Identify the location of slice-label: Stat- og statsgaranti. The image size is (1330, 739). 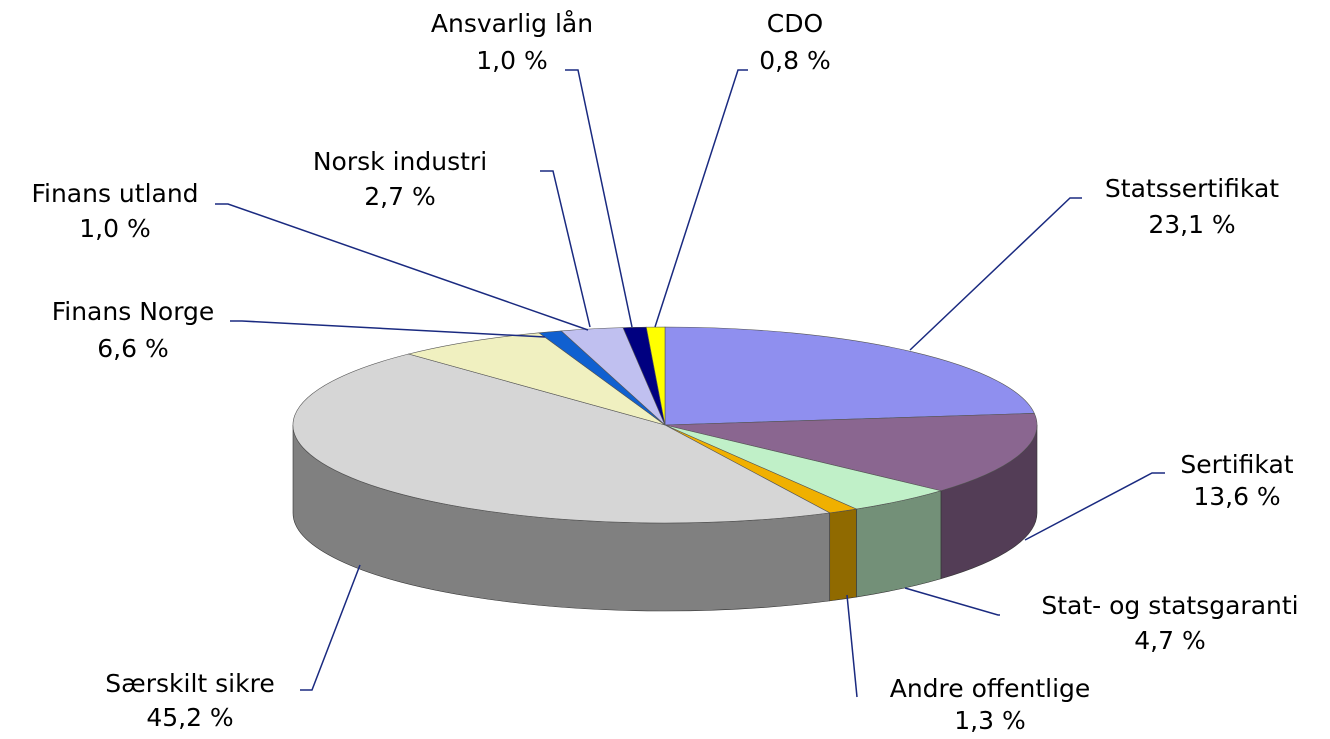
(1169, 605).